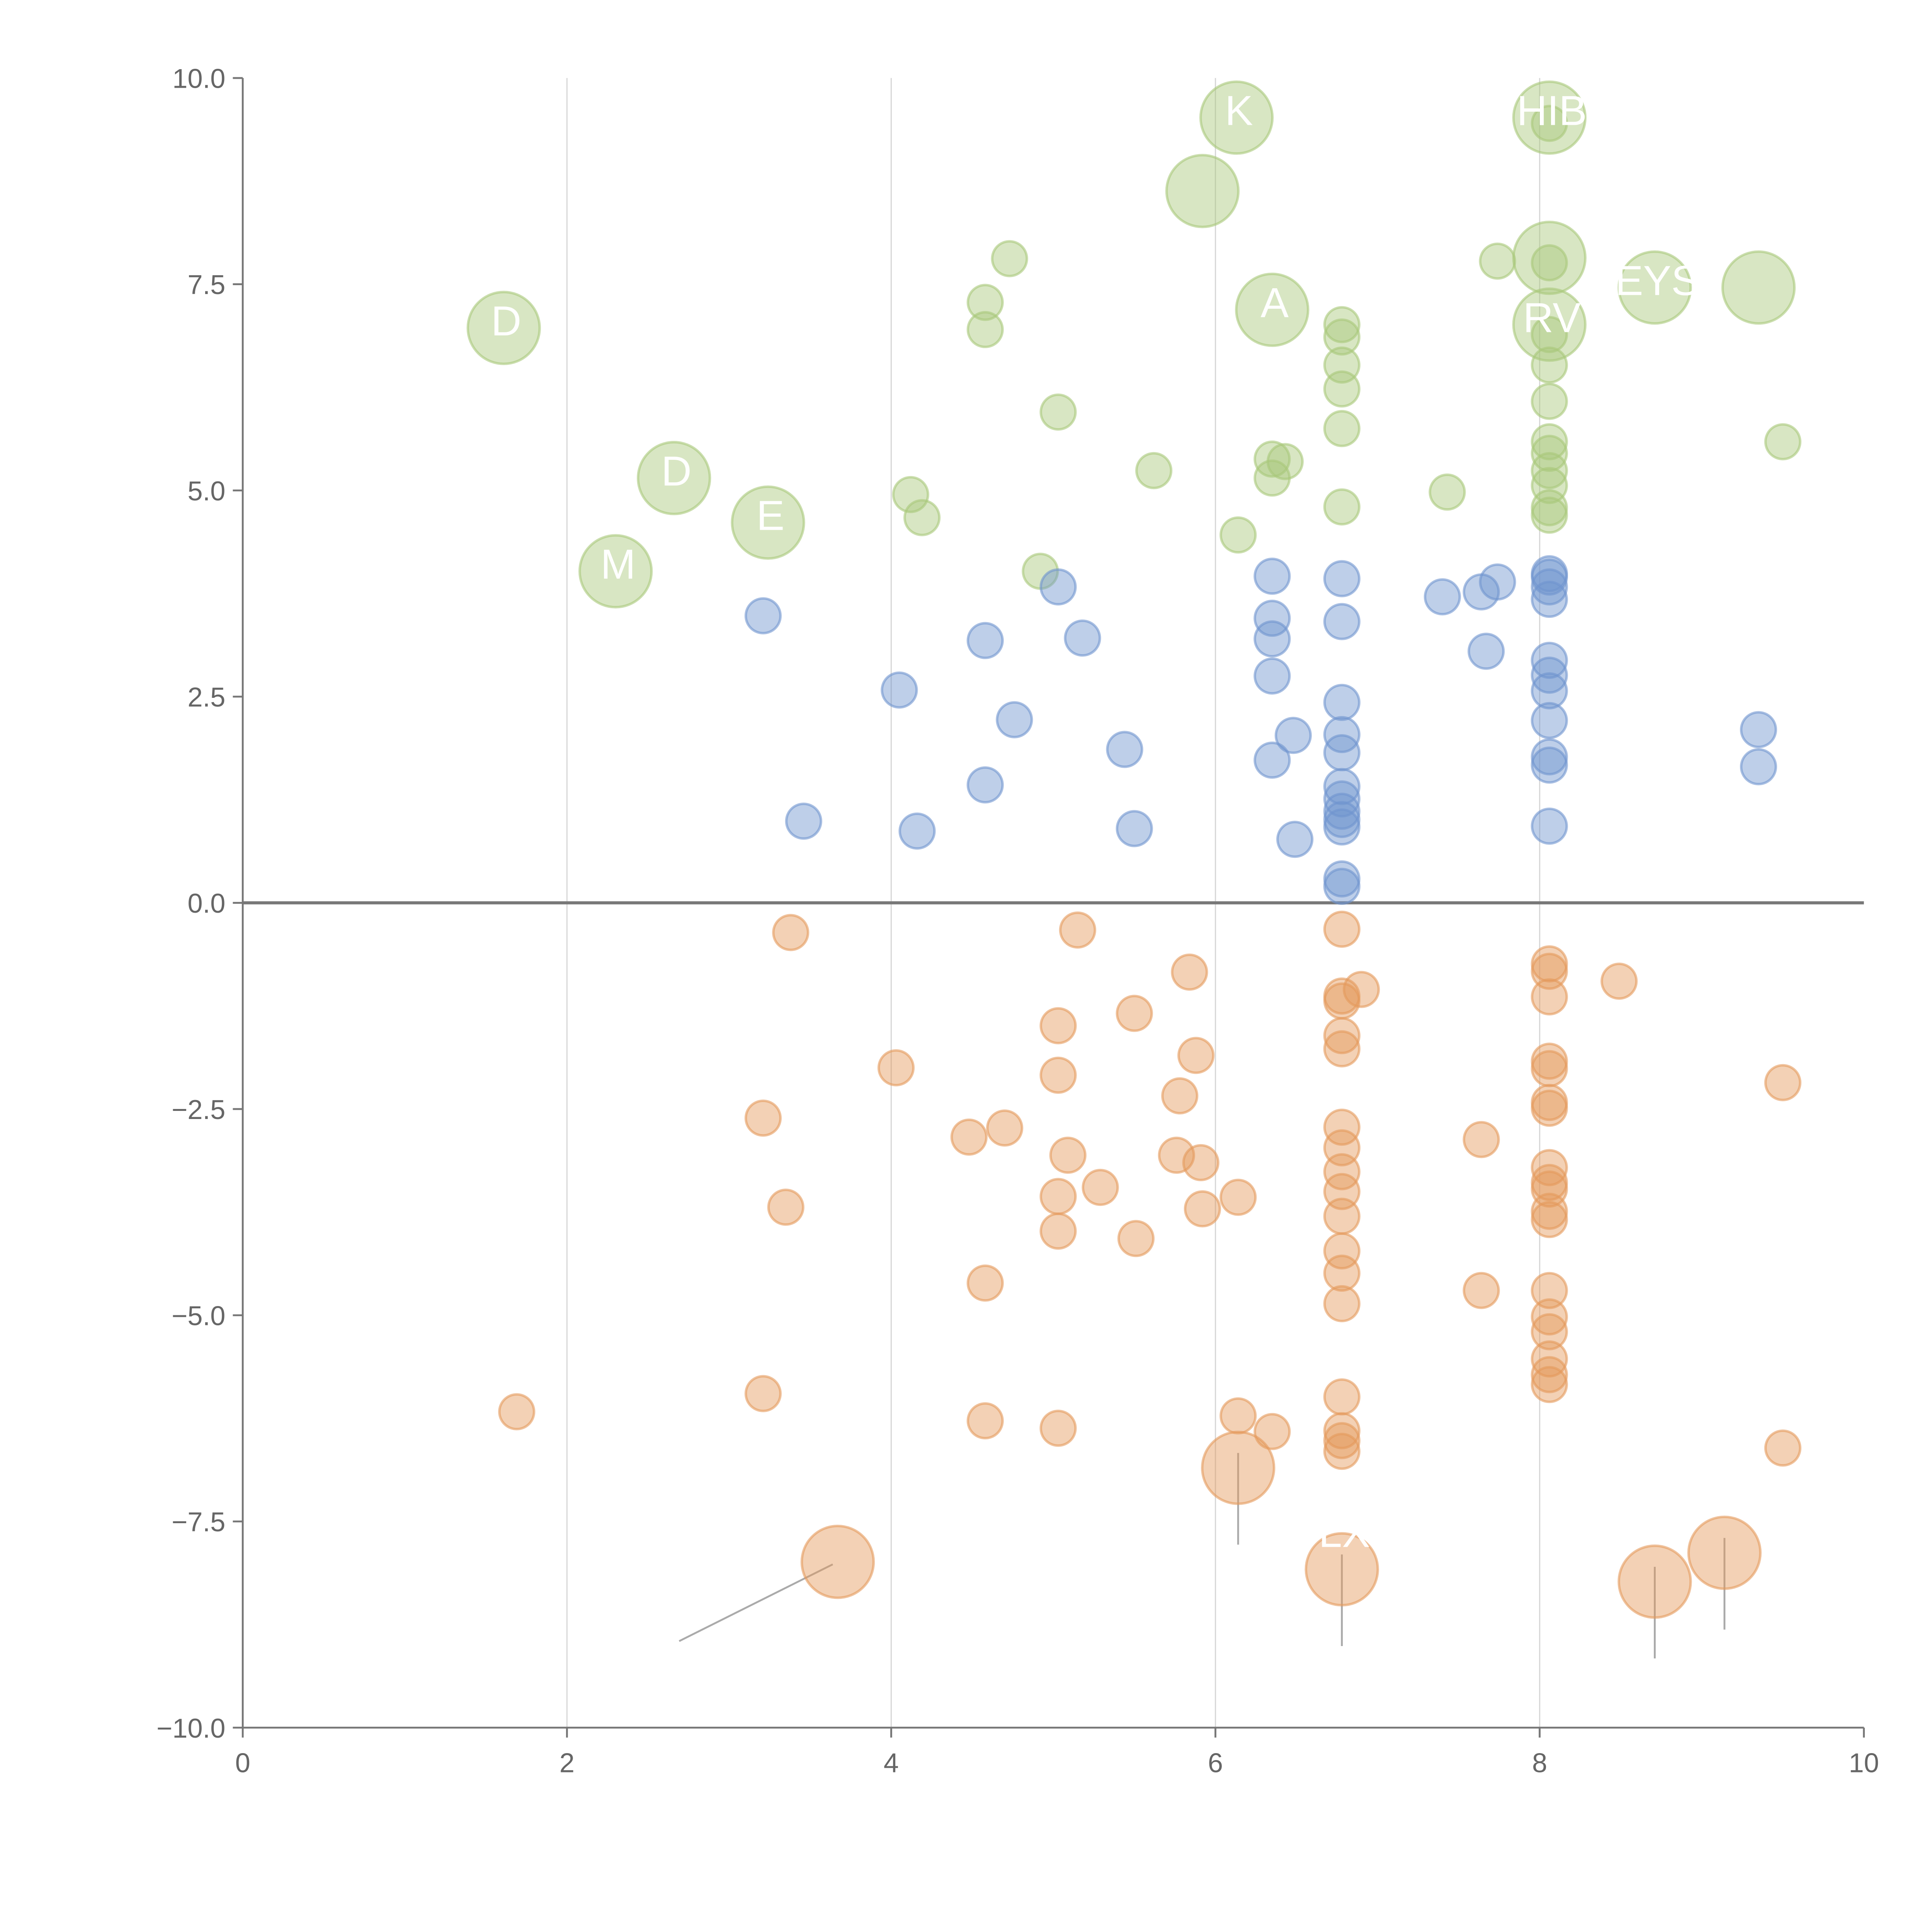  Describe the element at coordinates (756, 1602) in the screenshot. I see `leader-line` at that location.